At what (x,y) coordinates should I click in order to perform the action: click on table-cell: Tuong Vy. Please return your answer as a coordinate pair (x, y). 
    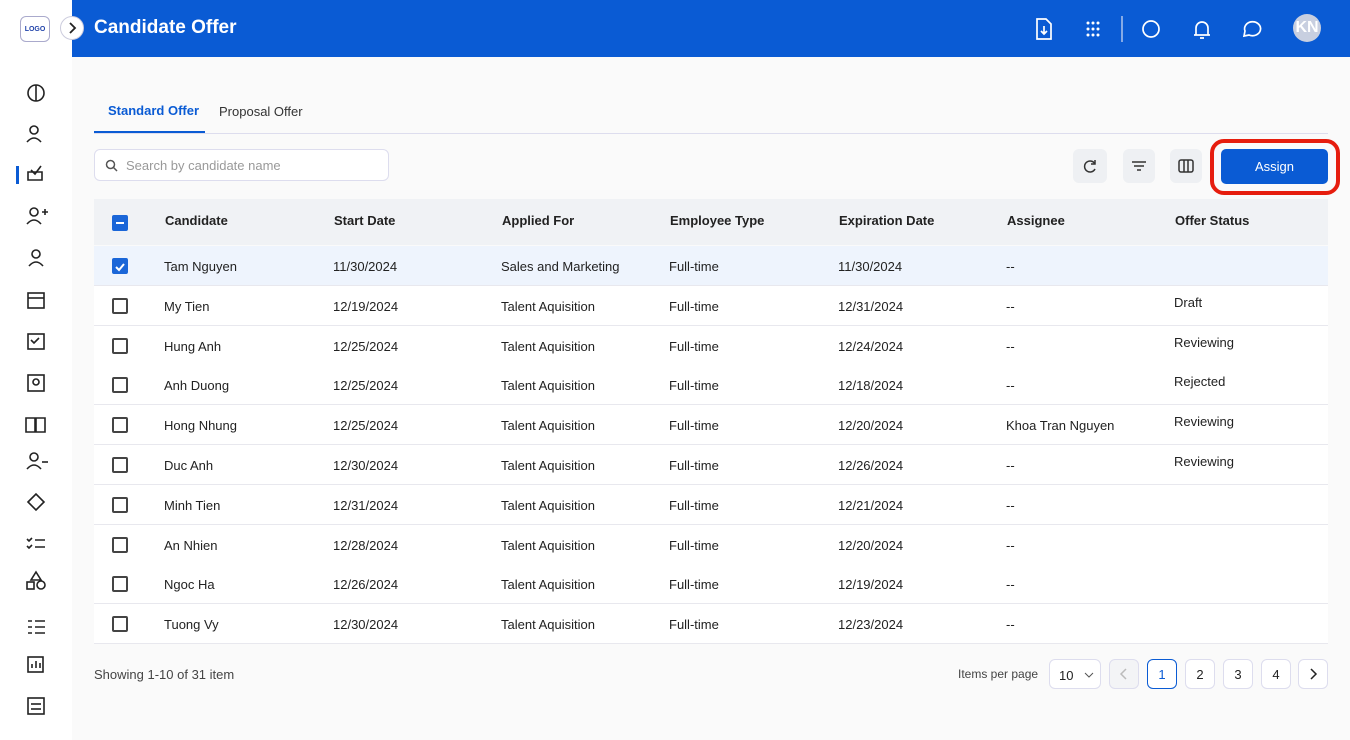
    Looking at the image, I should click on (191, 625).